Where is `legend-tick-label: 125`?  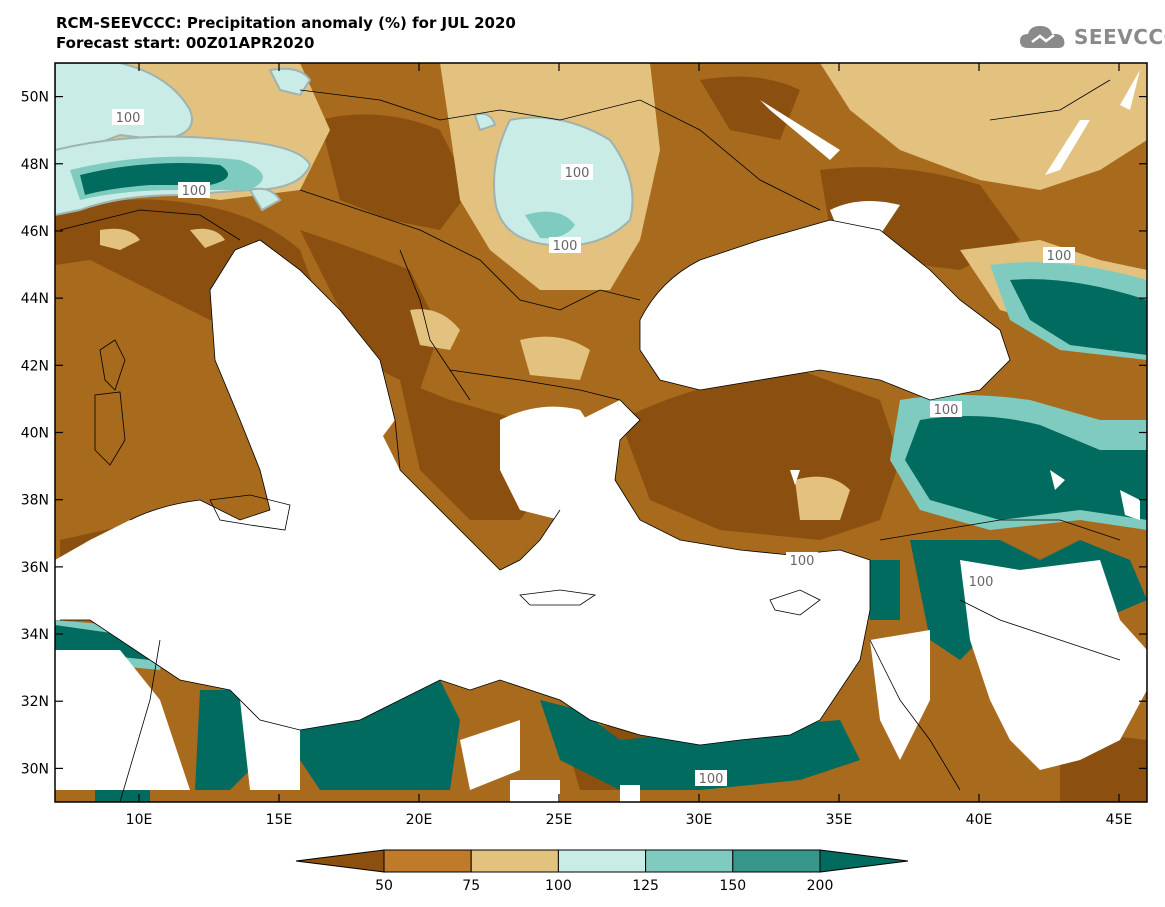 legend-tick-label: 125 is located at coordinates (645, 886).